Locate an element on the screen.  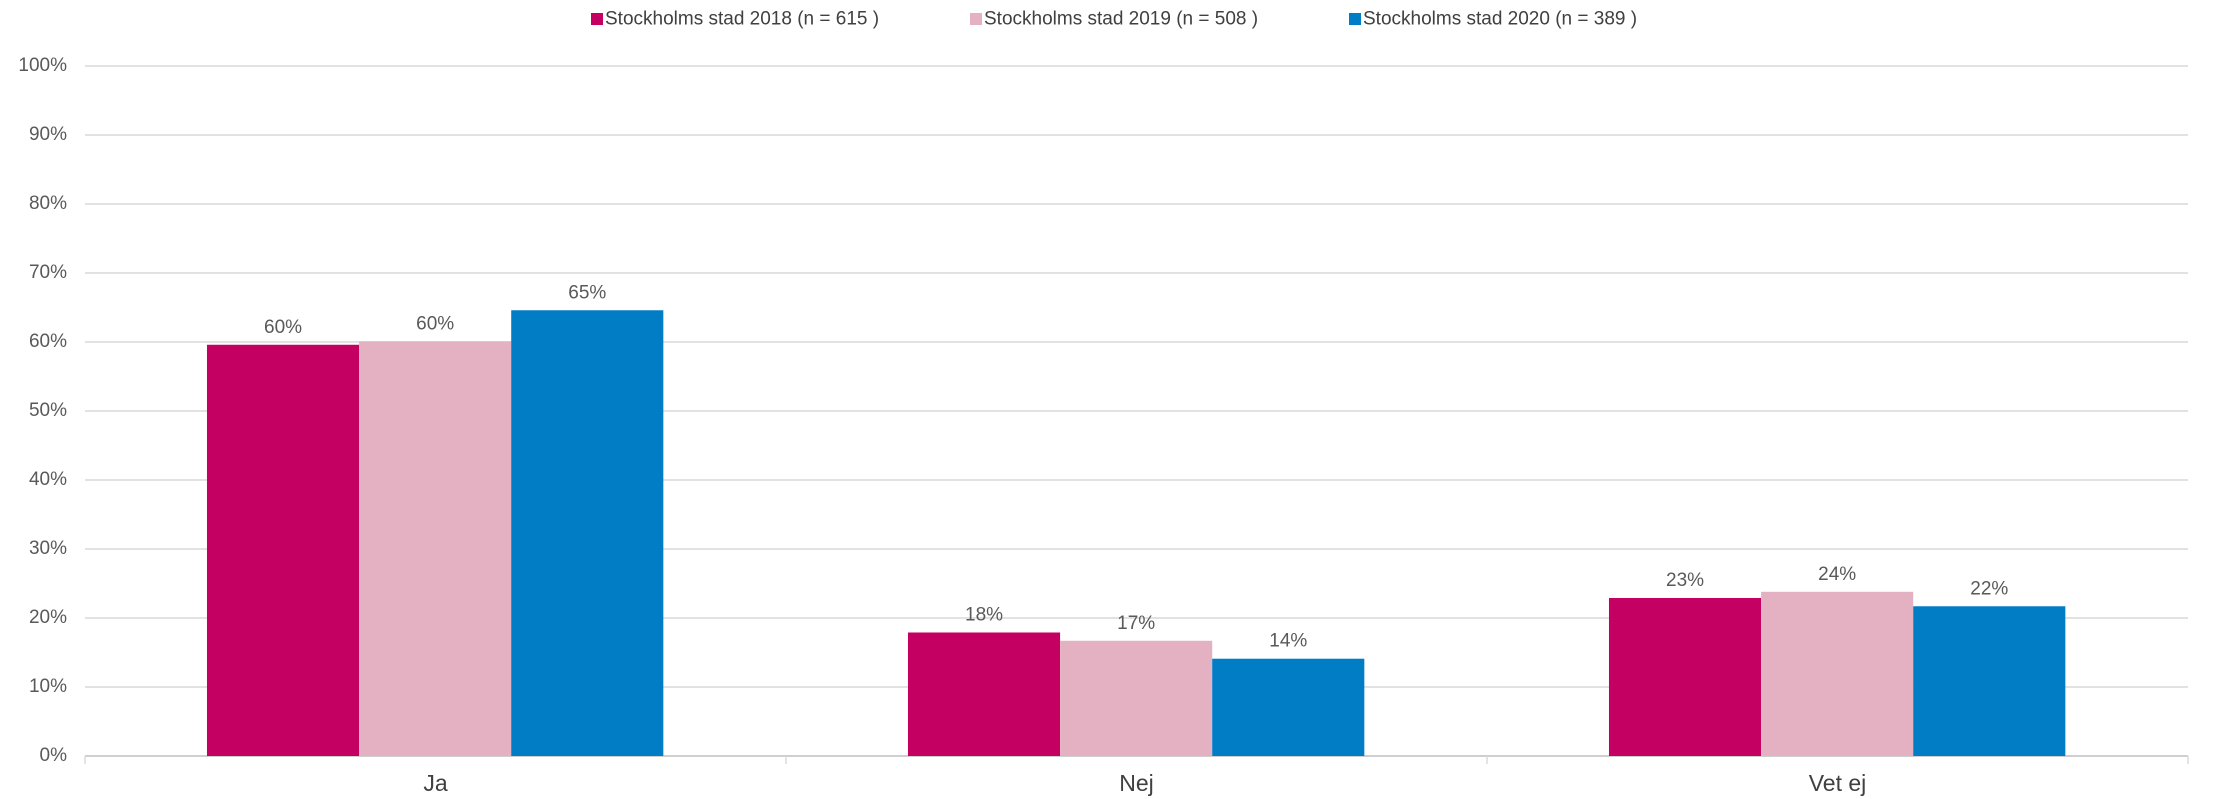
y-tick-label: 20% is located at coordinates (48, 617).